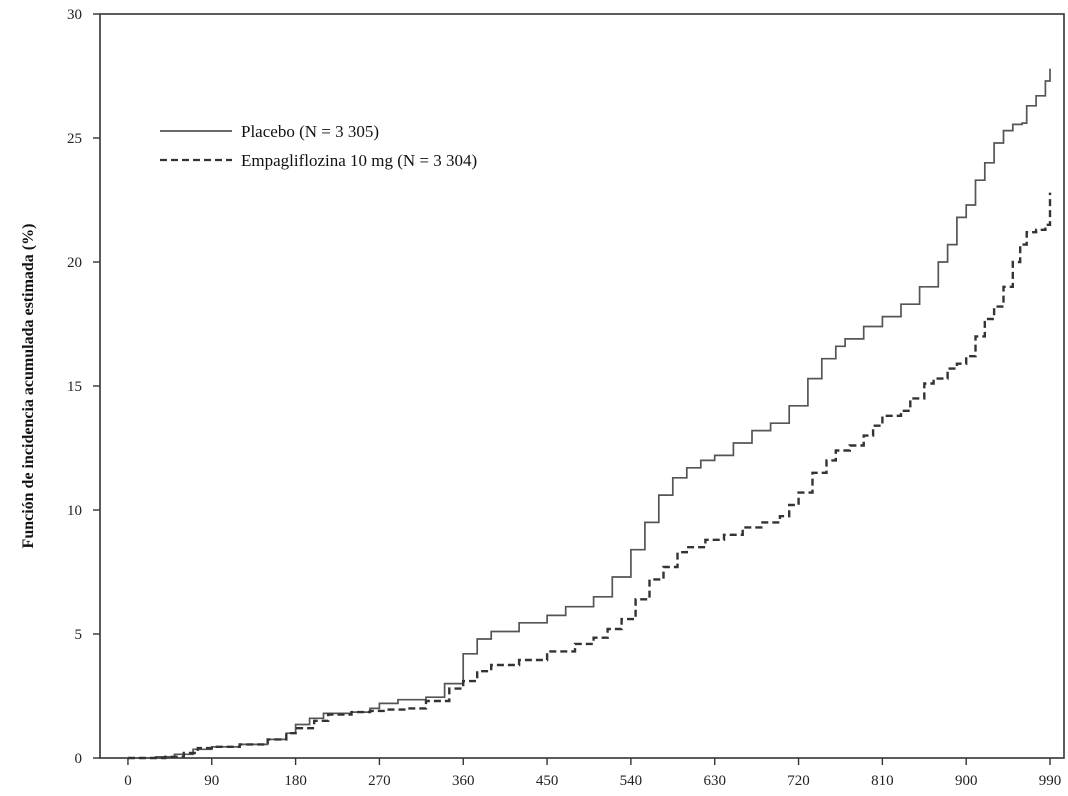 This screenshot has height=796, width=1068. I want to click on y-tick-label: 15, so click(74, 387).